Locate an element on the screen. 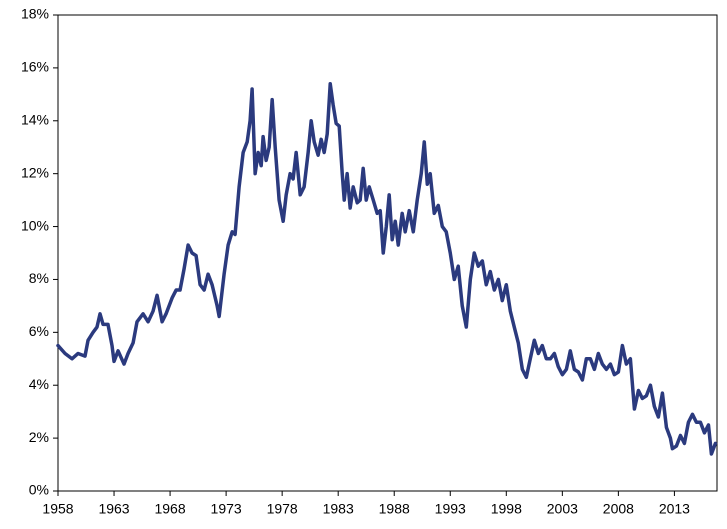 The image size is (727, 529). x-tick-label: 2003 is located at coordinates (562, 509).